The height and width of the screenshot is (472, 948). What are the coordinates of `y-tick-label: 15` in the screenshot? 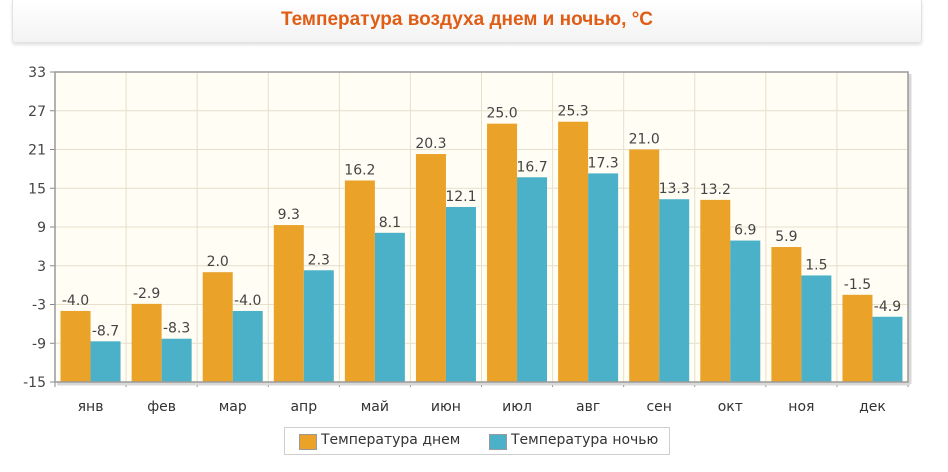 It's located at (37, 189).